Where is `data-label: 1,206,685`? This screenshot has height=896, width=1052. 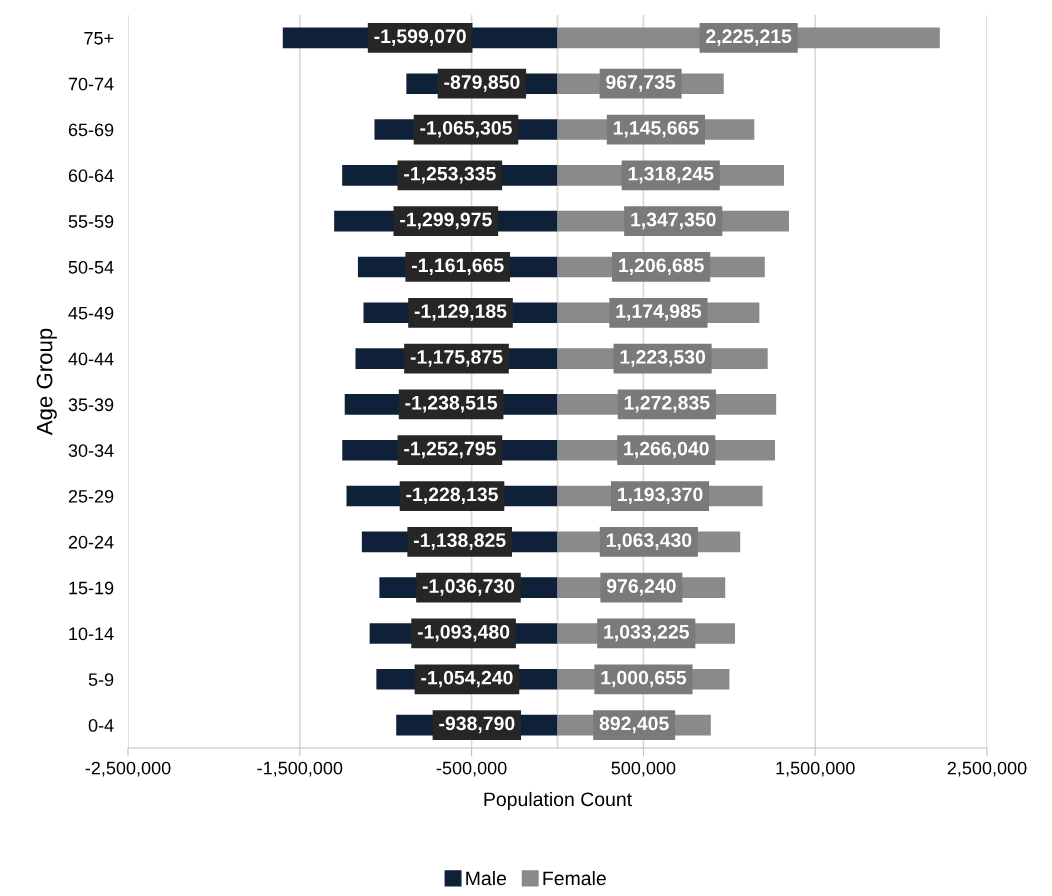
data-label: 1,206,685 is located at coordinates (661, 267).